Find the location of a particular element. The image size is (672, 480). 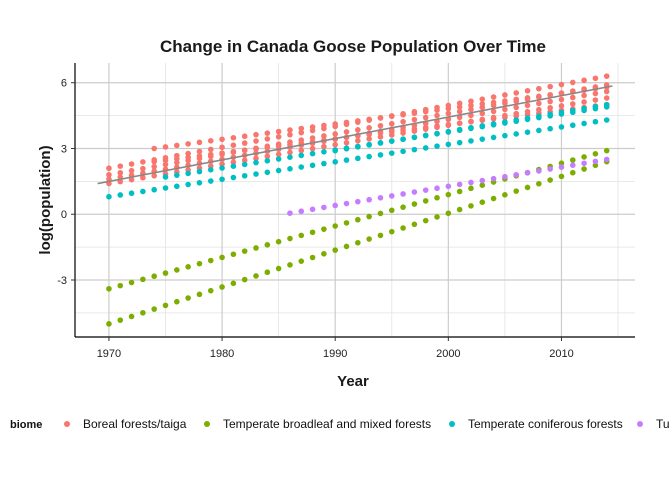

legend-item: Boreal forests/taiga is located at coordinates (125, 424).